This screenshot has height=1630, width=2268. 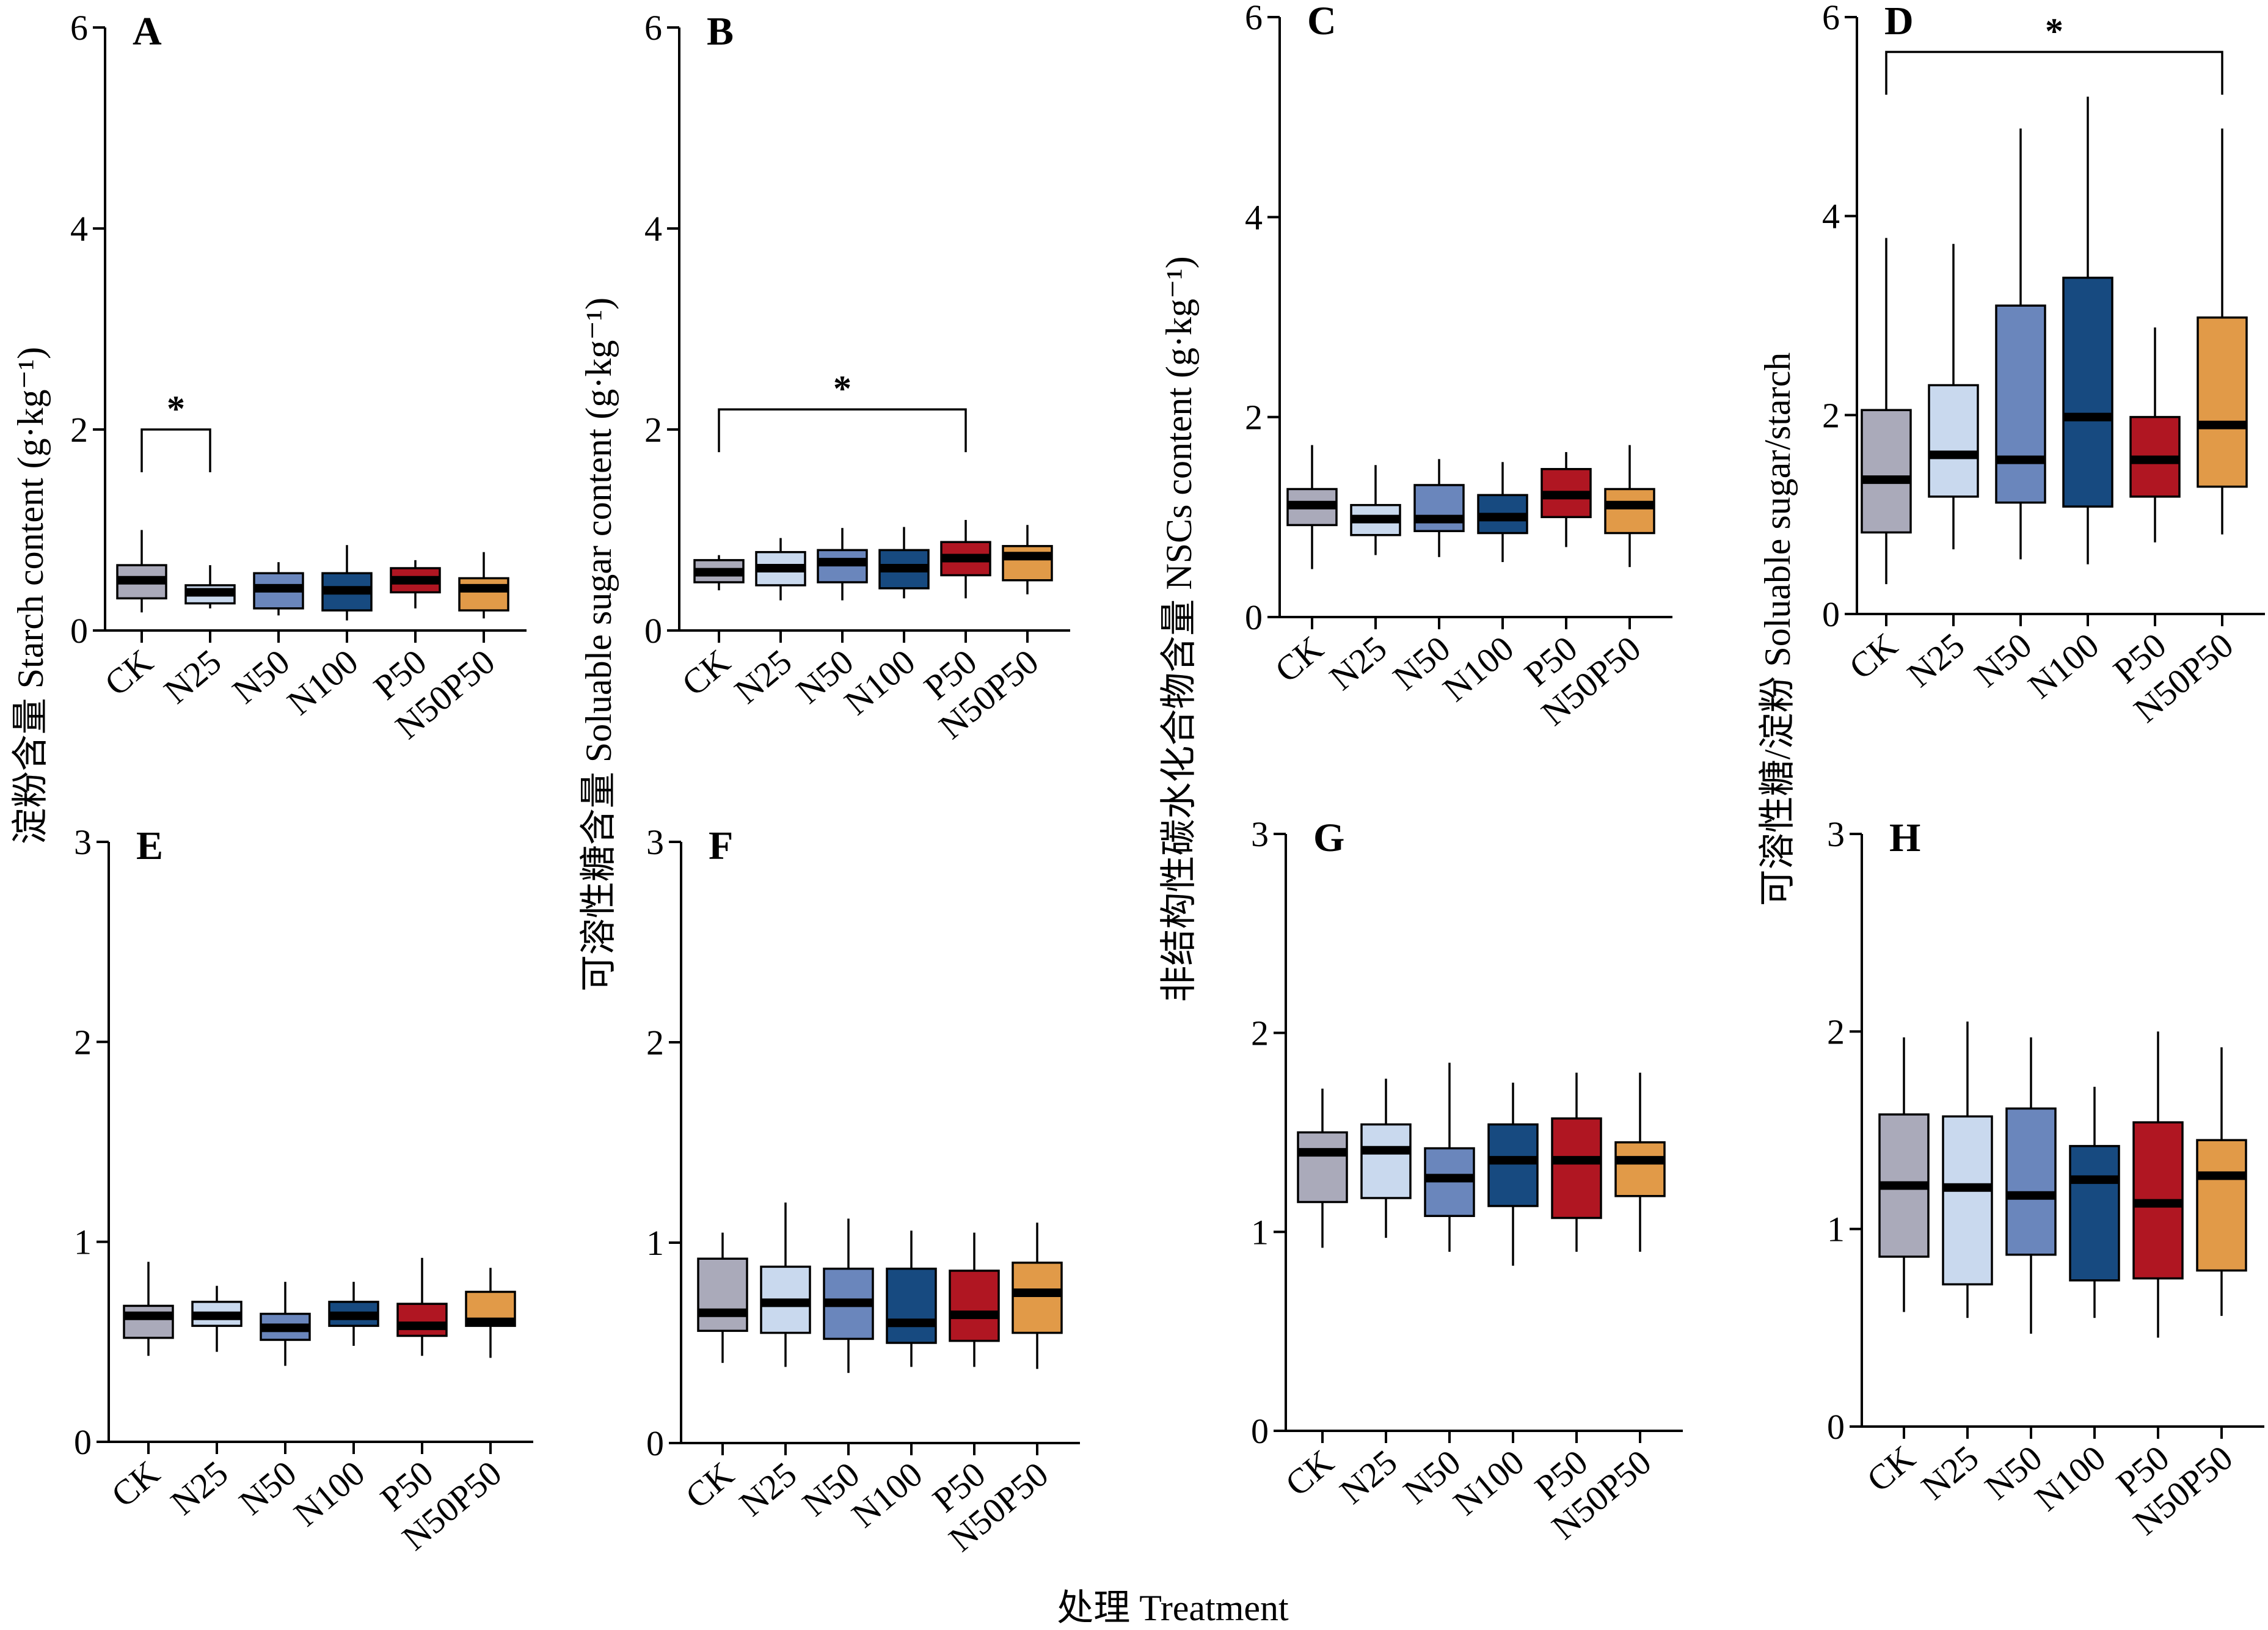 I want to click on panel-letter: D, so click(x=1899, y=21).